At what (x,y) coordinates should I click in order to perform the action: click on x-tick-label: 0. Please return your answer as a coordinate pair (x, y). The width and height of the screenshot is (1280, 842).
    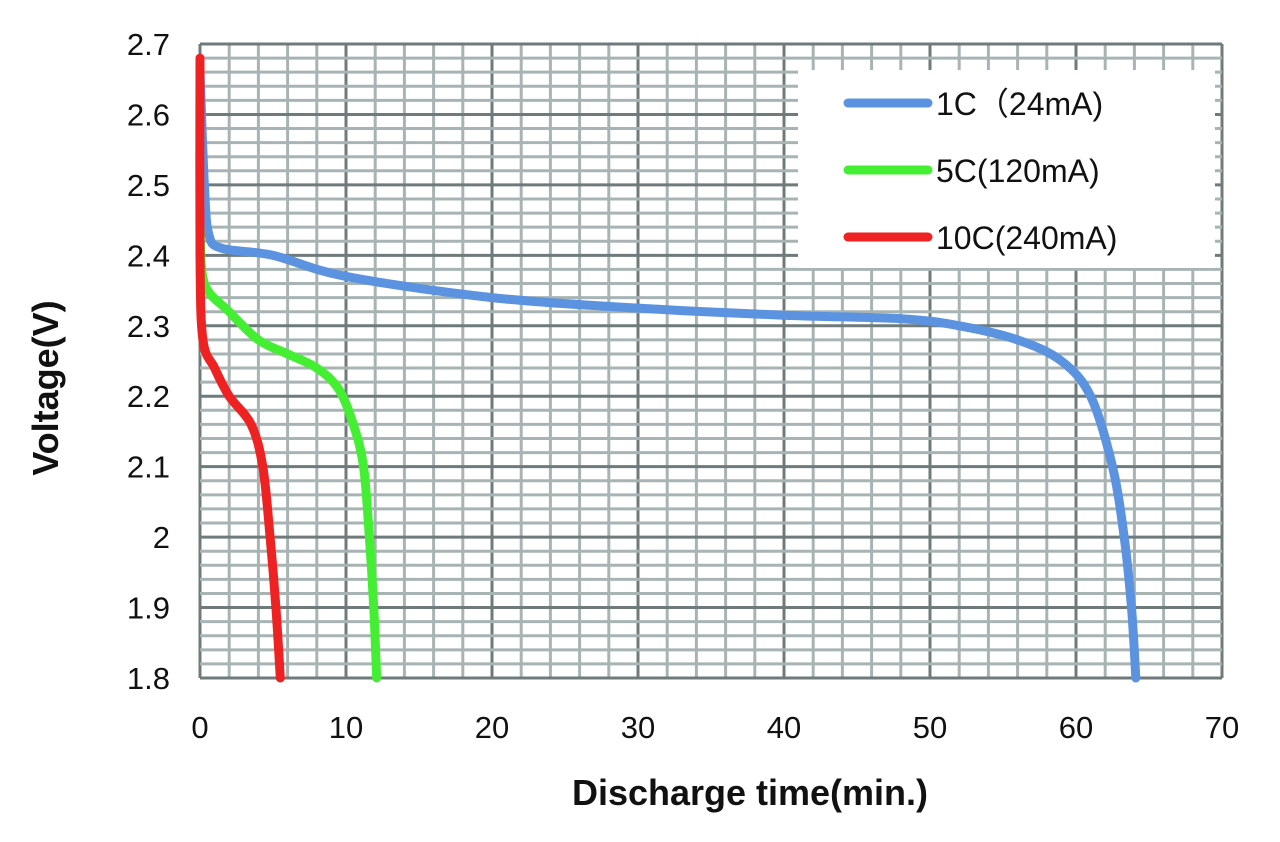
    Looking at the image, I should click on (199, 727).